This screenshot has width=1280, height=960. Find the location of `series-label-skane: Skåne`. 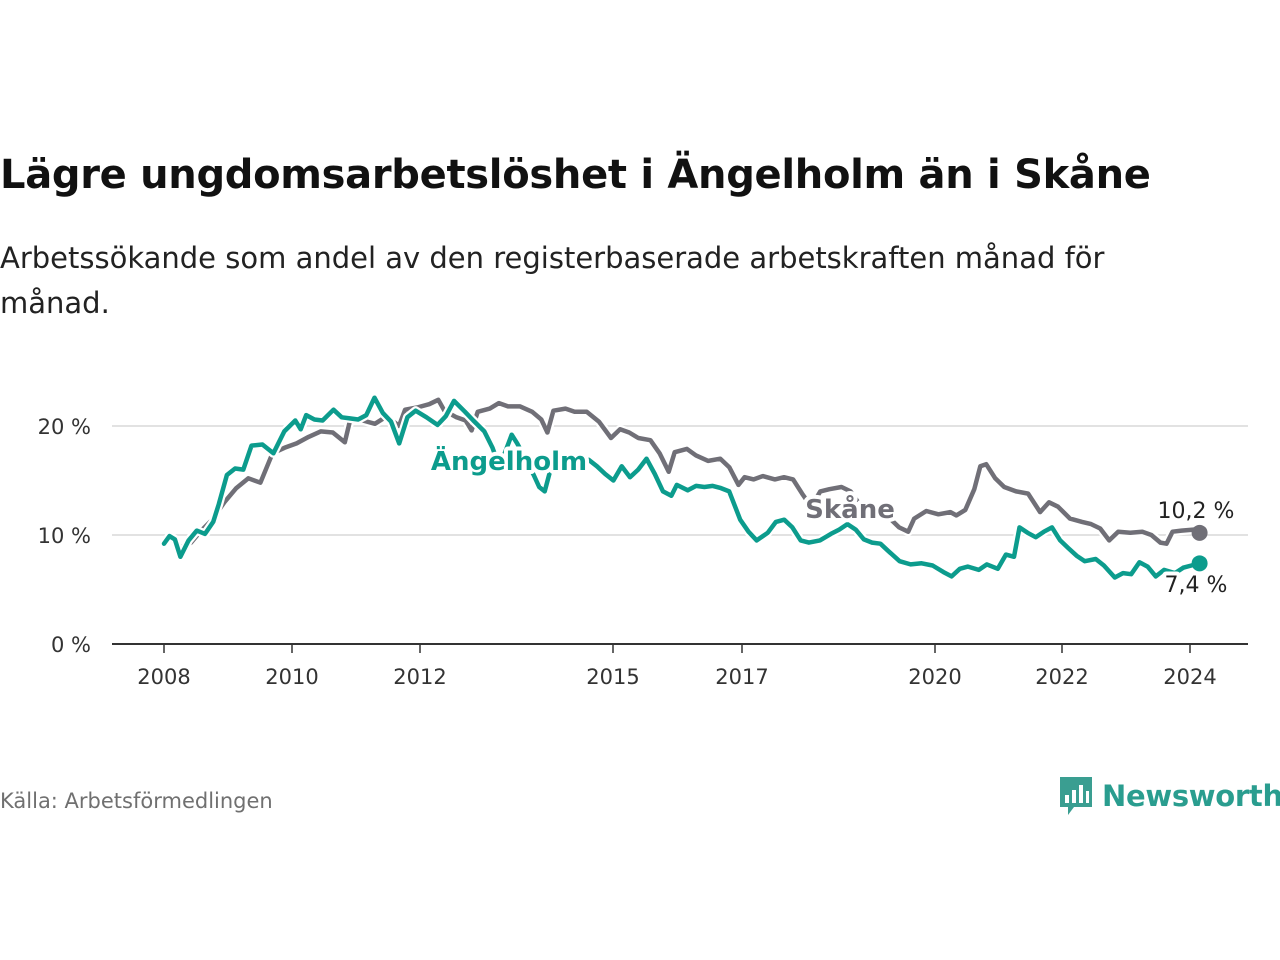

series-label-skane: Skåne is located at coordinates (850, 509).